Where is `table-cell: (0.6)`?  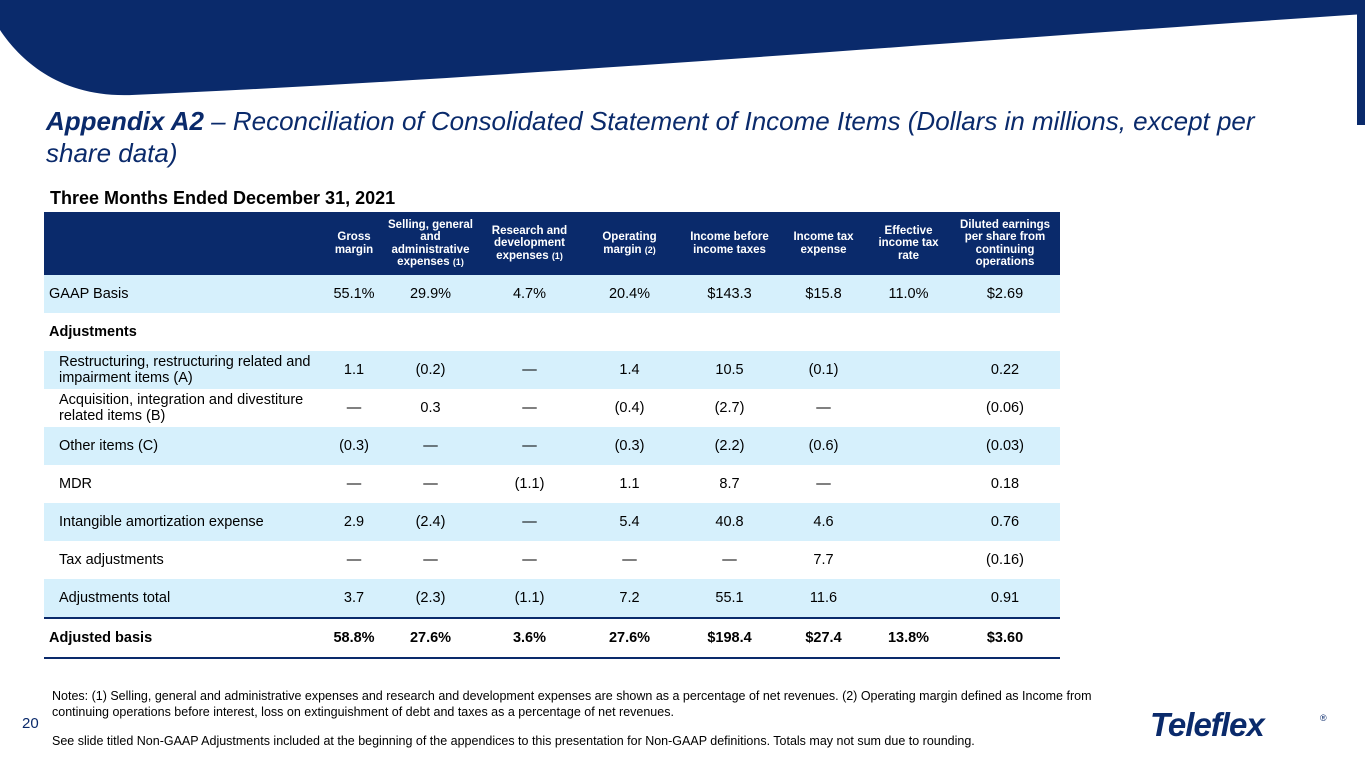
table-cell: (0.6) is located at coordinates (823, 446).